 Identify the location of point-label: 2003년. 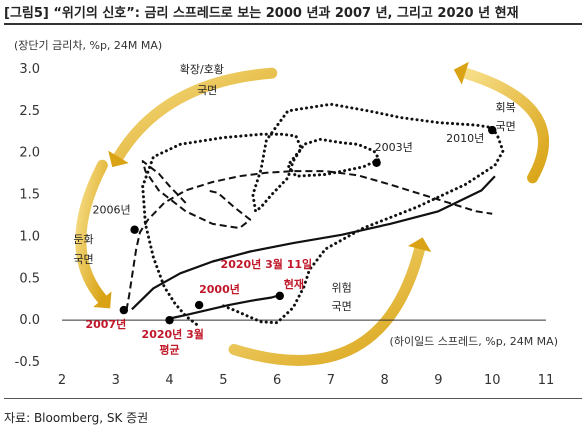
(394, 147).